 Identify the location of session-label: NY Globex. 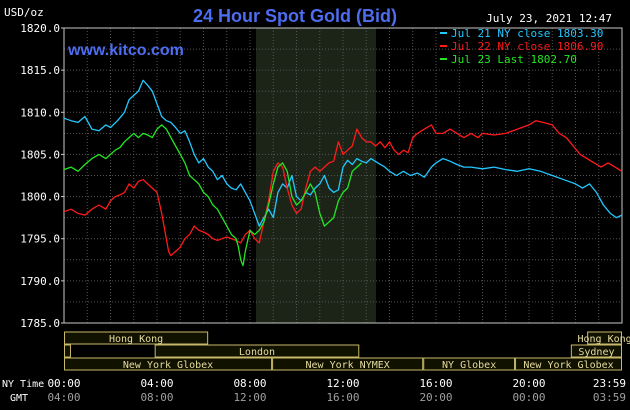
(469, 365).